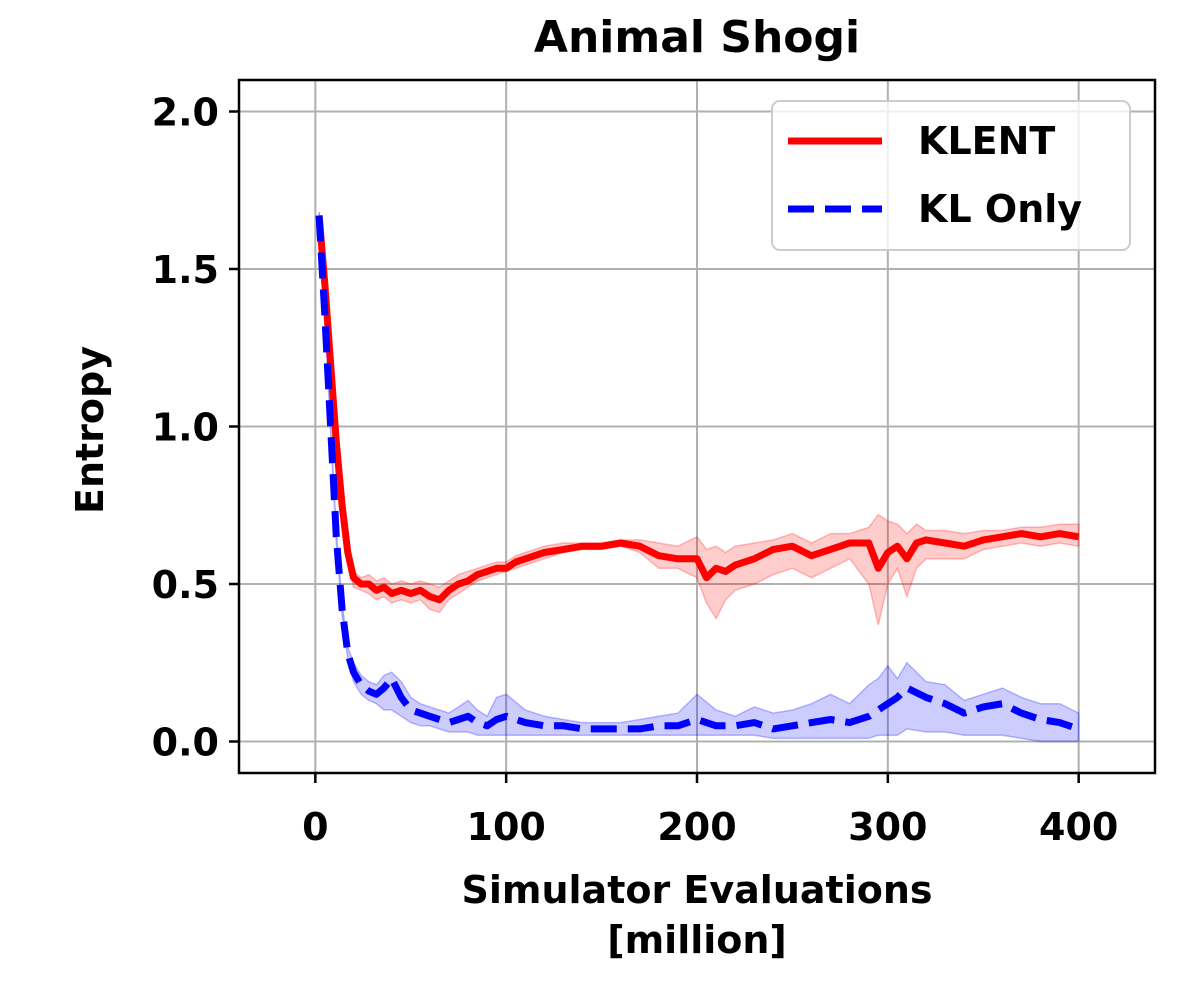  I want to click on y-tick-label: 0.0, so click(185, 743).